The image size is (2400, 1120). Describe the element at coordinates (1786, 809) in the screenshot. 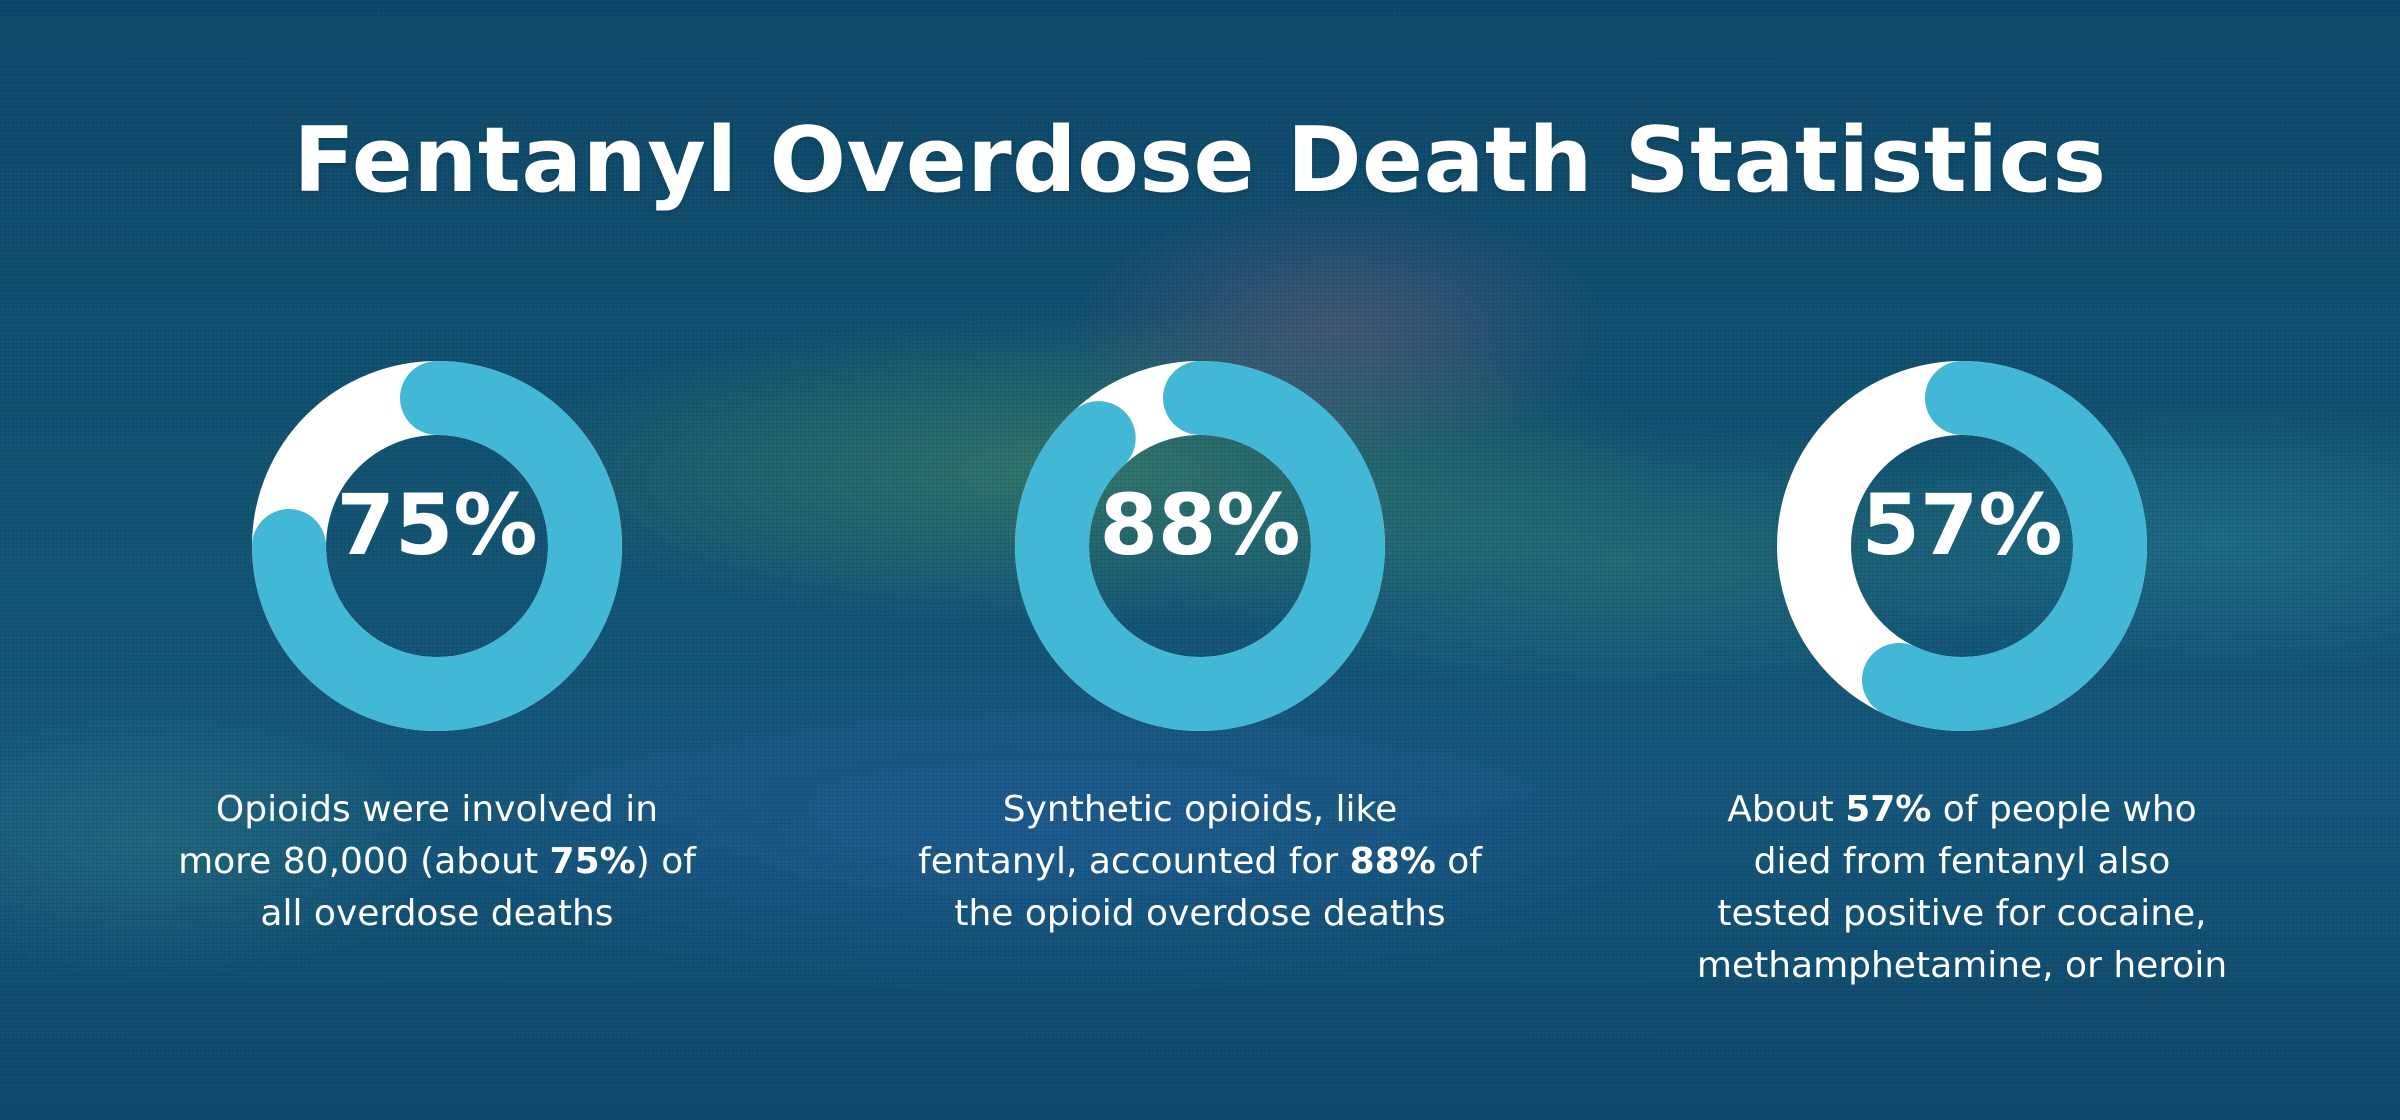

I see `caption-text: About` at that location.